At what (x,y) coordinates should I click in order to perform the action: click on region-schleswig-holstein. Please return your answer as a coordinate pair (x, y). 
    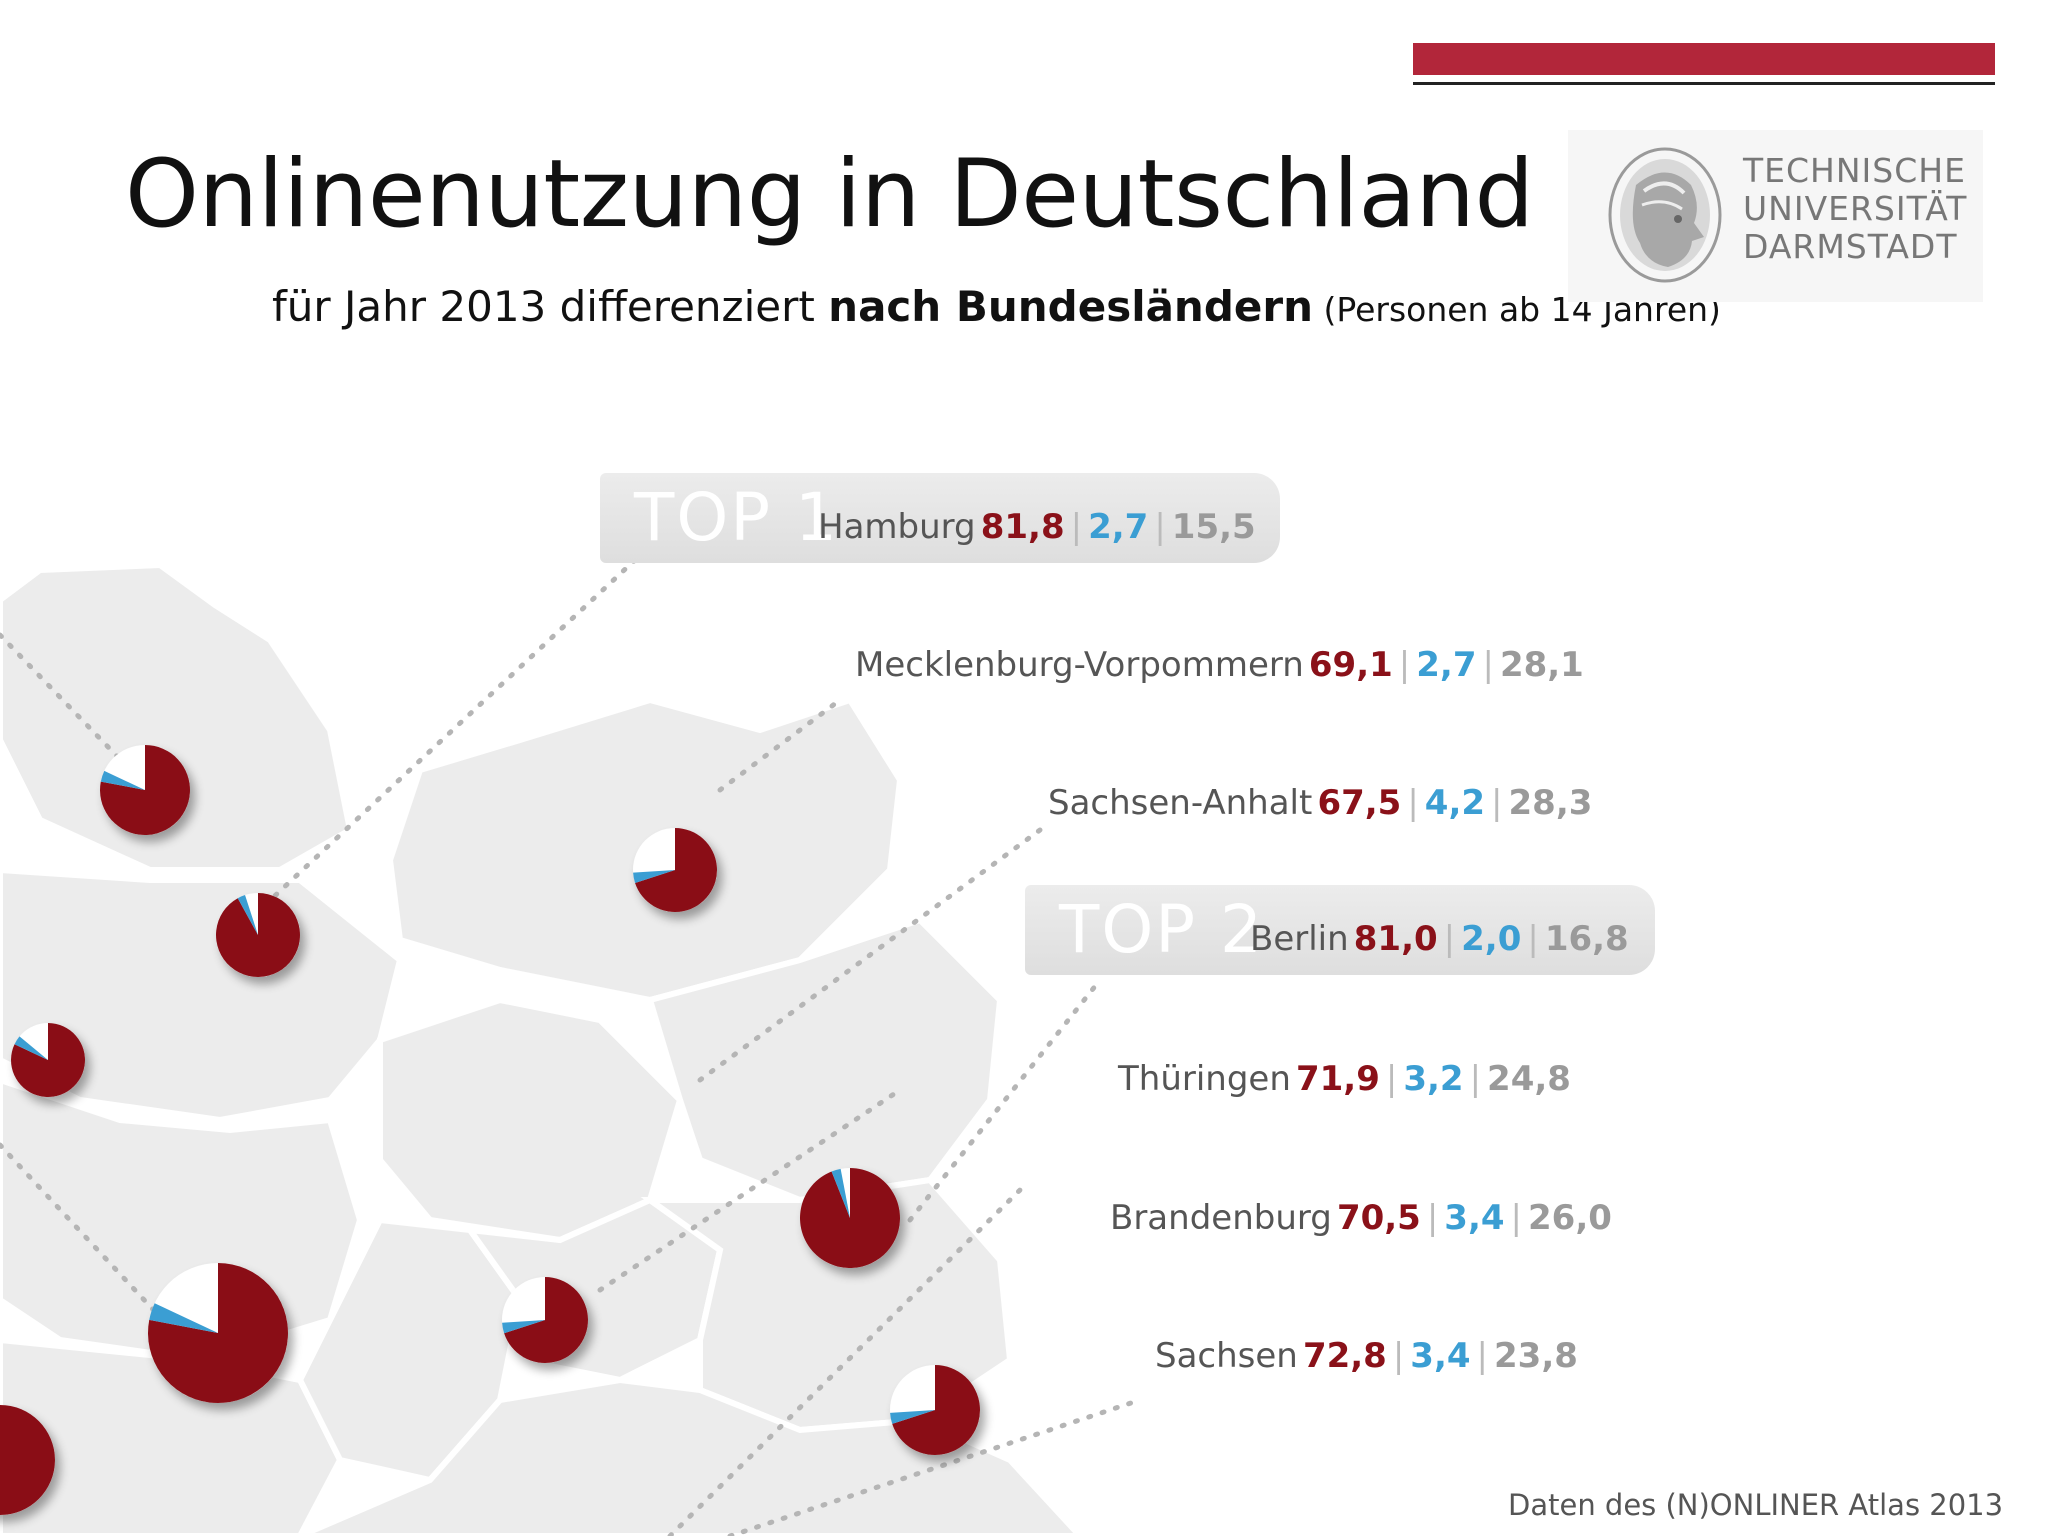
    Looking at the image, I should click on (177, 717).